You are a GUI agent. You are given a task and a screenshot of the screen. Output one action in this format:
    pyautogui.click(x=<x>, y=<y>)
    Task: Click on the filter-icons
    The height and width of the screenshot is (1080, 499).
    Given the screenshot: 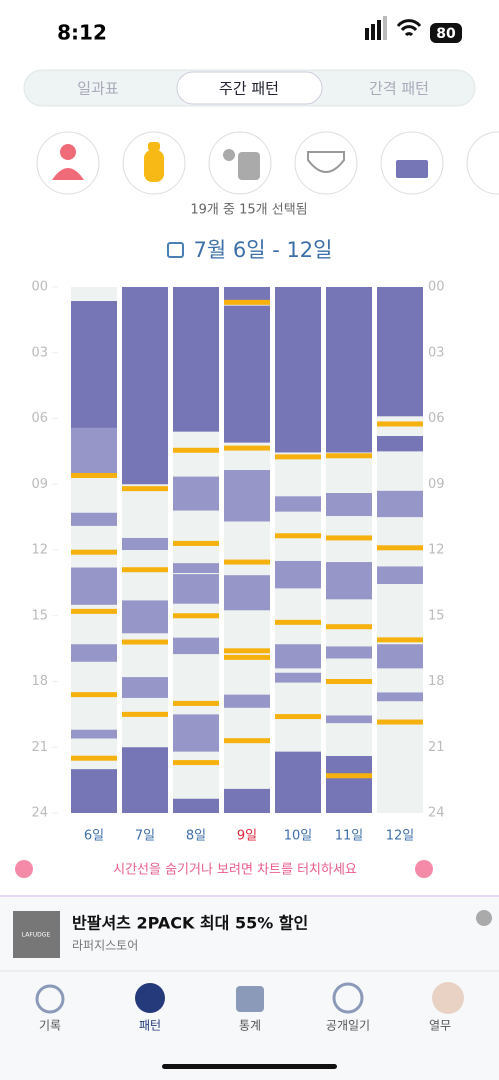 What is the action you would take?
    pyautogui.click(x=267, y=163)
    